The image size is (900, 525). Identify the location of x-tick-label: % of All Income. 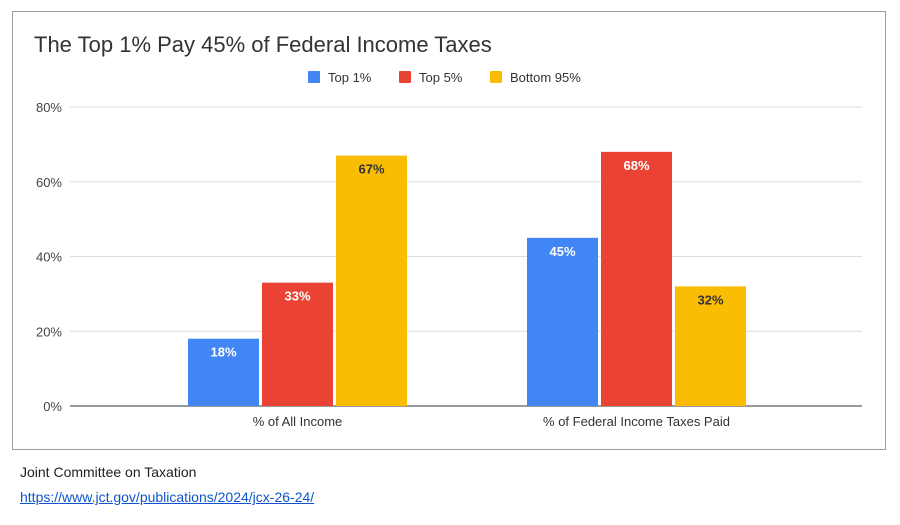
(298, 421).